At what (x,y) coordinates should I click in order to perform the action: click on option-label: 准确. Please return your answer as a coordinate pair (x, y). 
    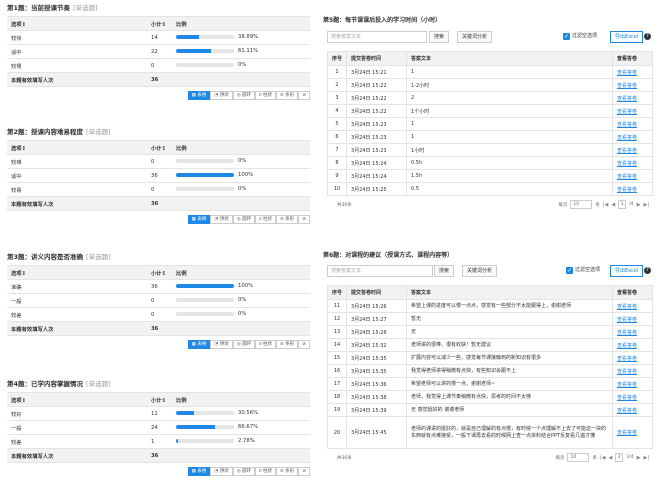
    Looking at the image, I should click on (77, 286).